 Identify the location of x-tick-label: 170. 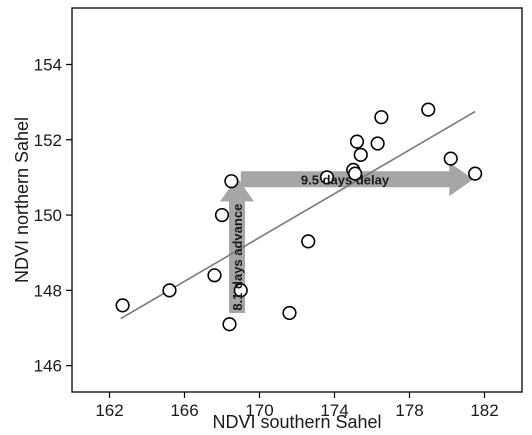
(259, 410).